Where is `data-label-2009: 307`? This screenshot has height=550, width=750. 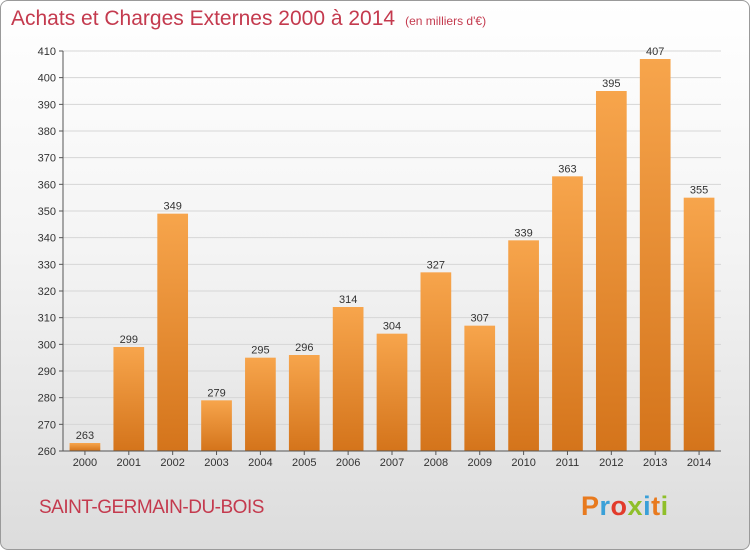 data-label-2009: 307 is located at coordinates (480, 319).